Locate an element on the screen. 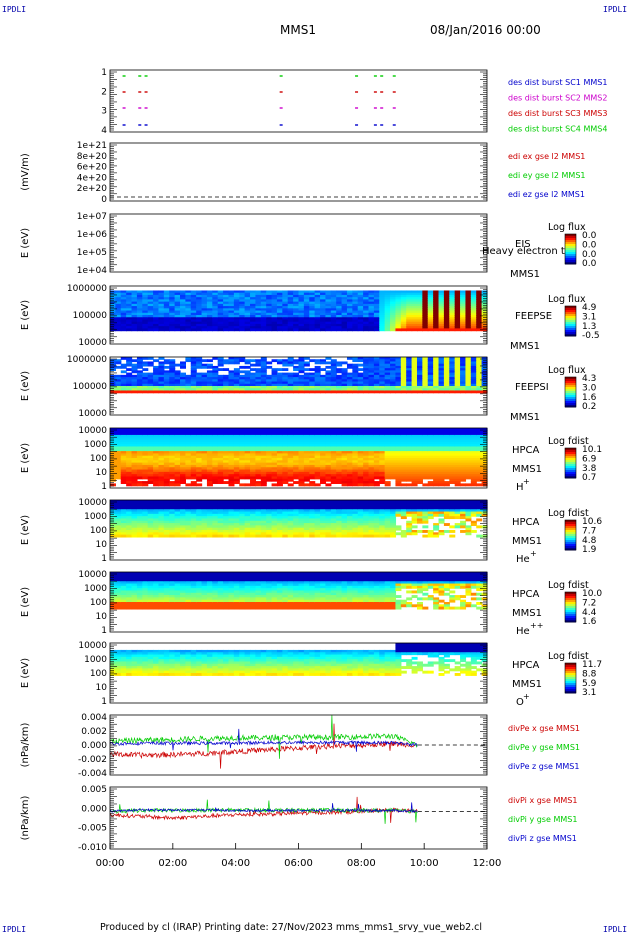  legend-entry: edi ez gse l2 MMS1 is located at coordinates (546, 194).